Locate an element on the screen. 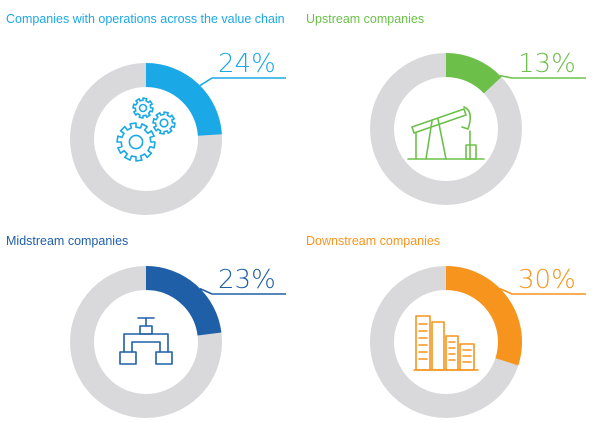 This screenshot has height=444, width=600. chart-title: Downstream companies is located at coordinates (373, 241).